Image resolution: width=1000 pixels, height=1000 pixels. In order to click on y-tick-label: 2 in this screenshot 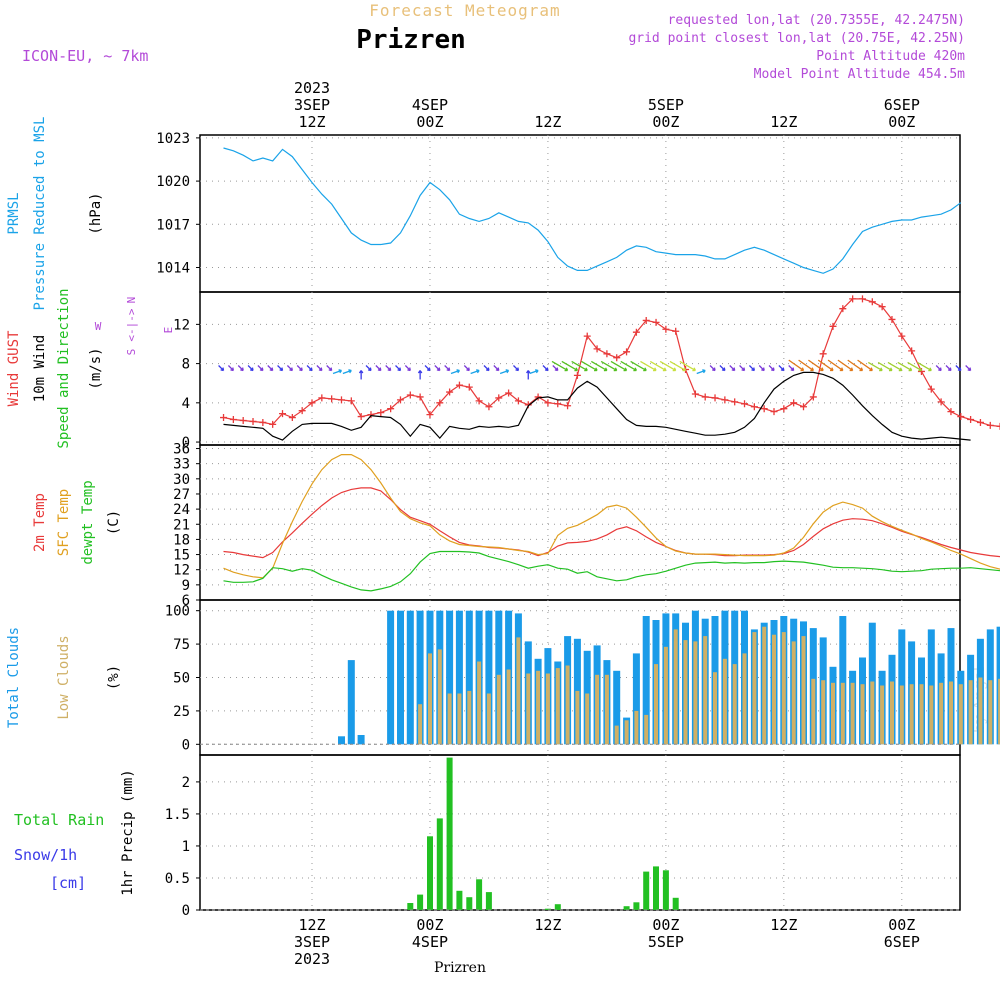, I will do `click(186, 783)`.